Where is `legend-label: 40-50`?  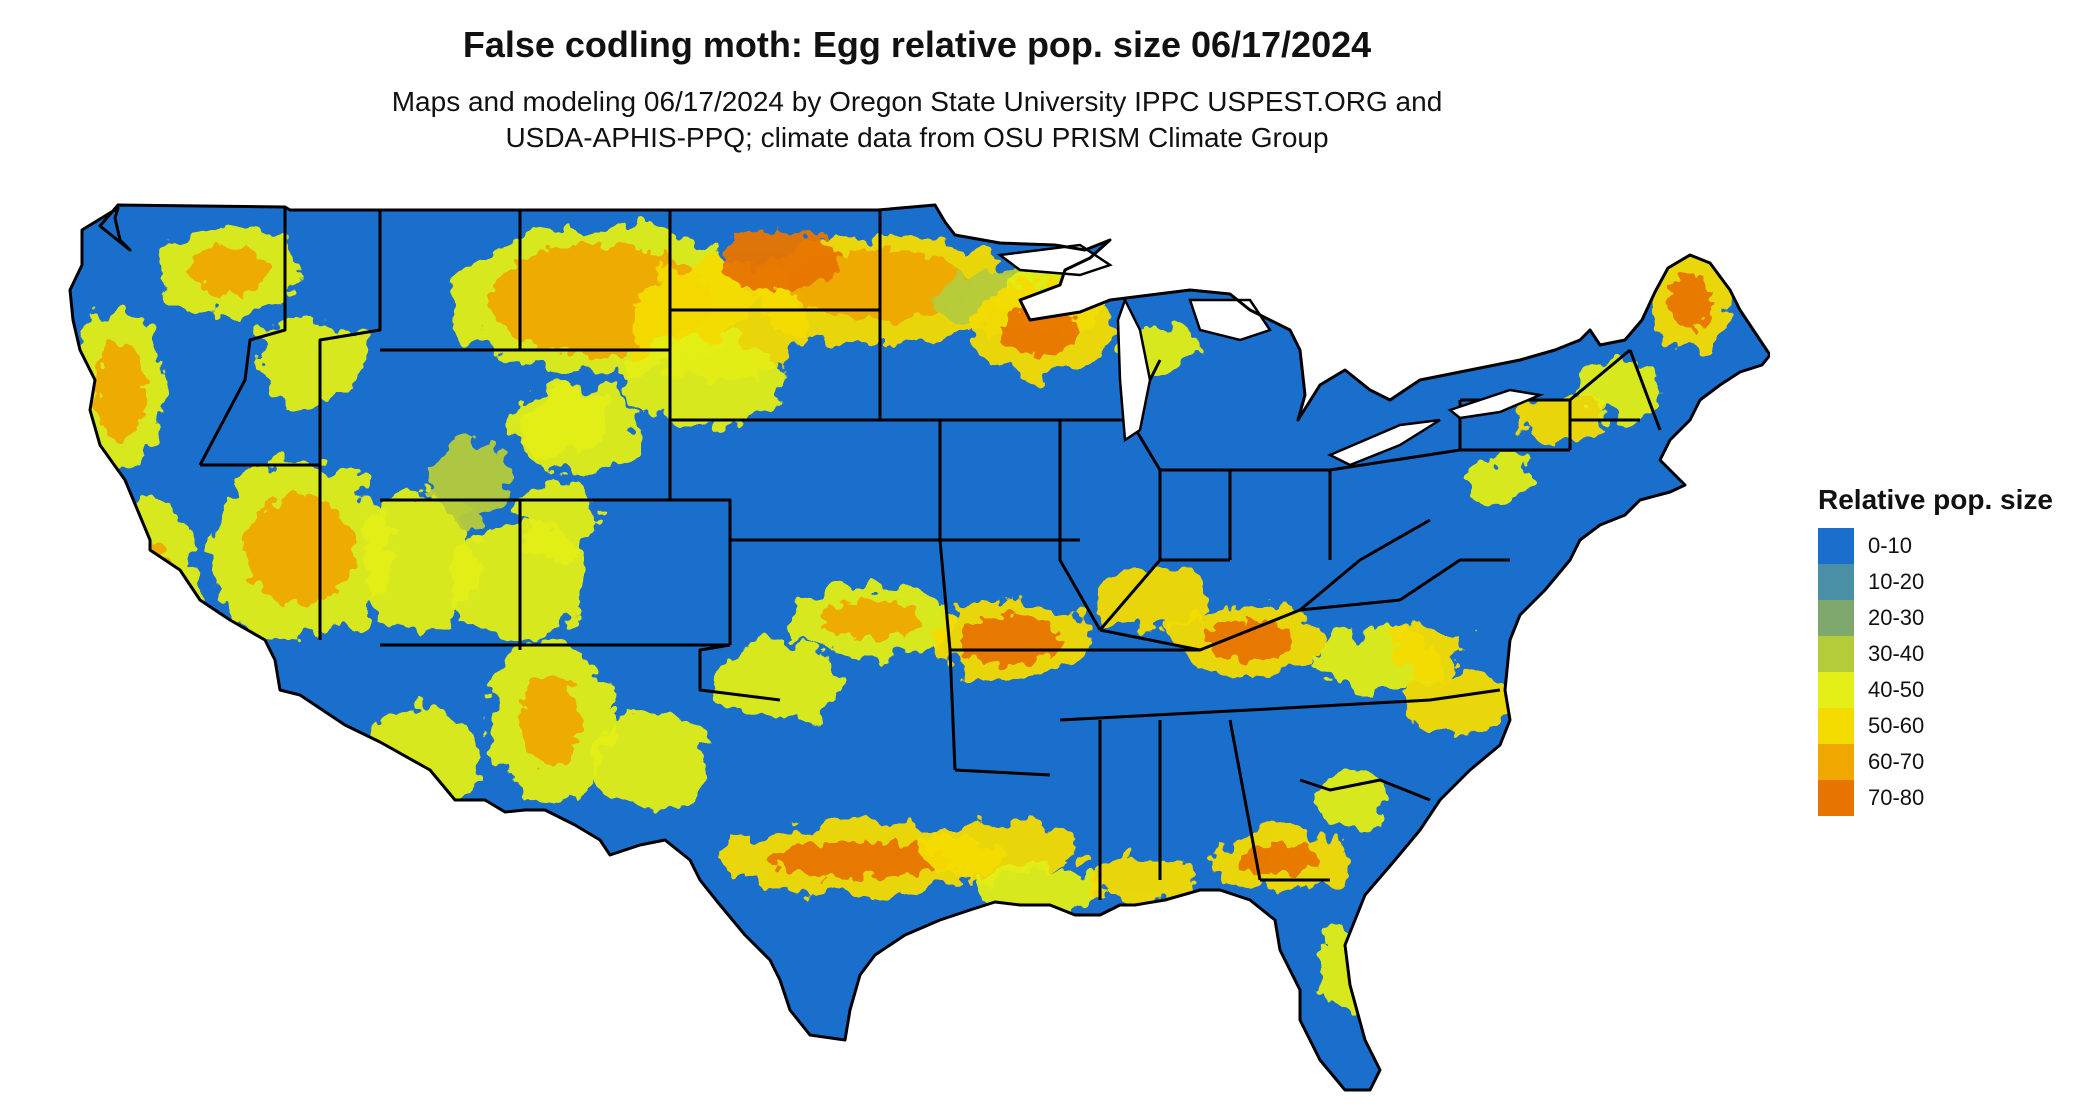 legend-label: 40-50 is located at coordinates (1896, 689).